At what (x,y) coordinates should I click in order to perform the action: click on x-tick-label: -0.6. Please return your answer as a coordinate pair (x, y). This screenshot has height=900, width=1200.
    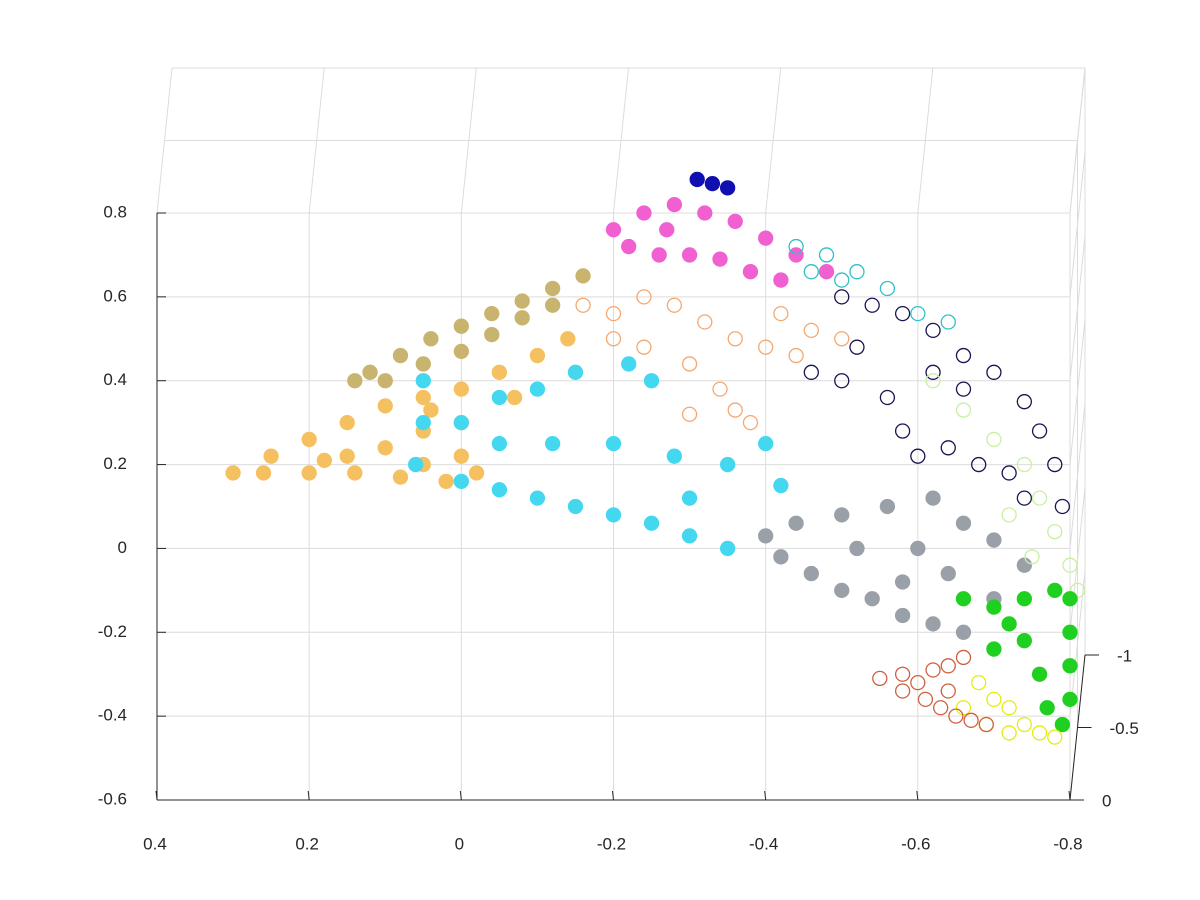
    Looking at the image, I should click on (915, 843).